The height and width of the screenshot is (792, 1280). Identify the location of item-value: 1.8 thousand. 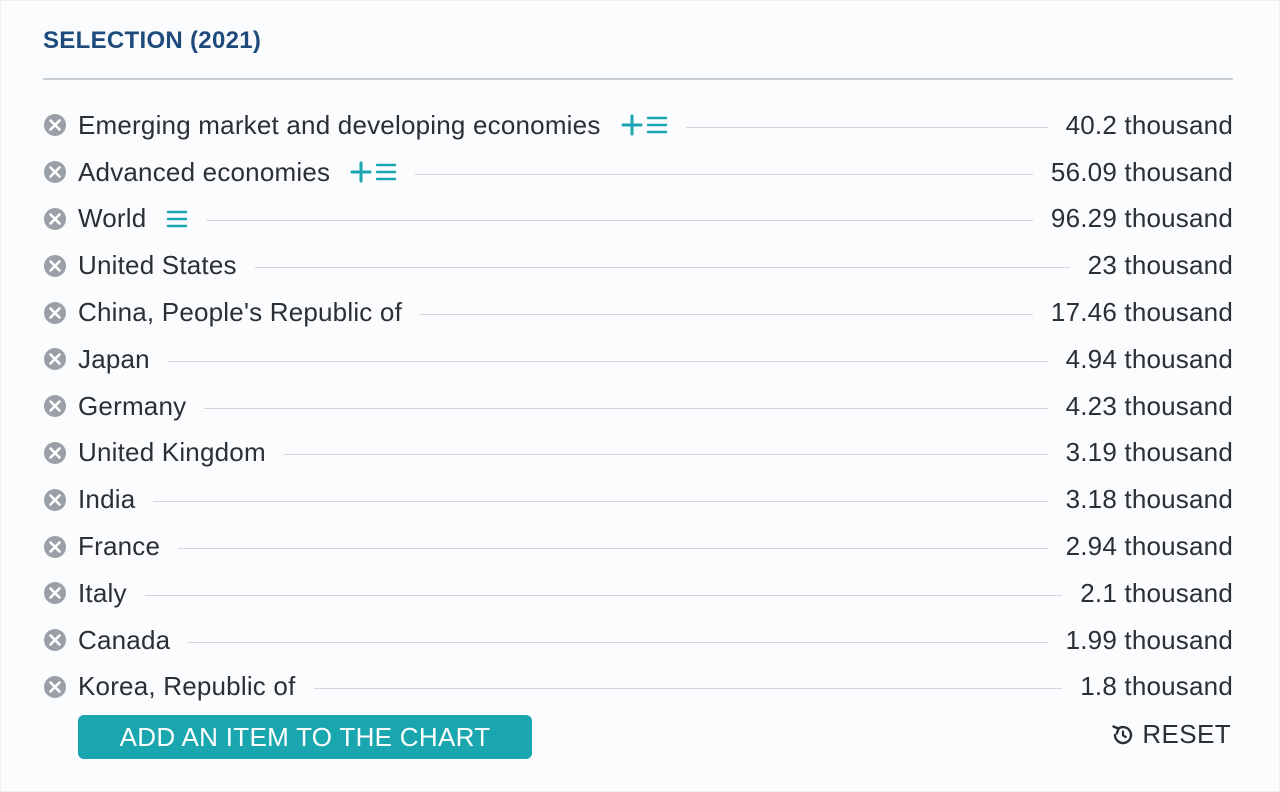
(1156, 686).